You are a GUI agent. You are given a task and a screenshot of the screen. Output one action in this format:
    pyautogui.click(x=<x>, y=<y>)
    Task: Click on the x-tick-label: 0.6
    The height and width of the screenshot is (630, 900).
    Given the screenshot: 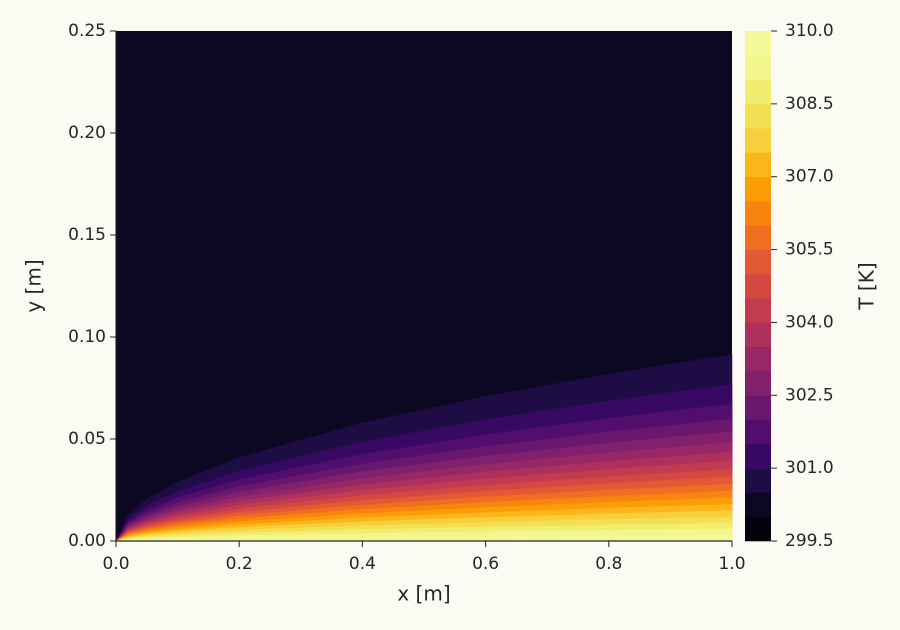 What is the action you would take?
    pyautogui.click(x=485, y=564)
    